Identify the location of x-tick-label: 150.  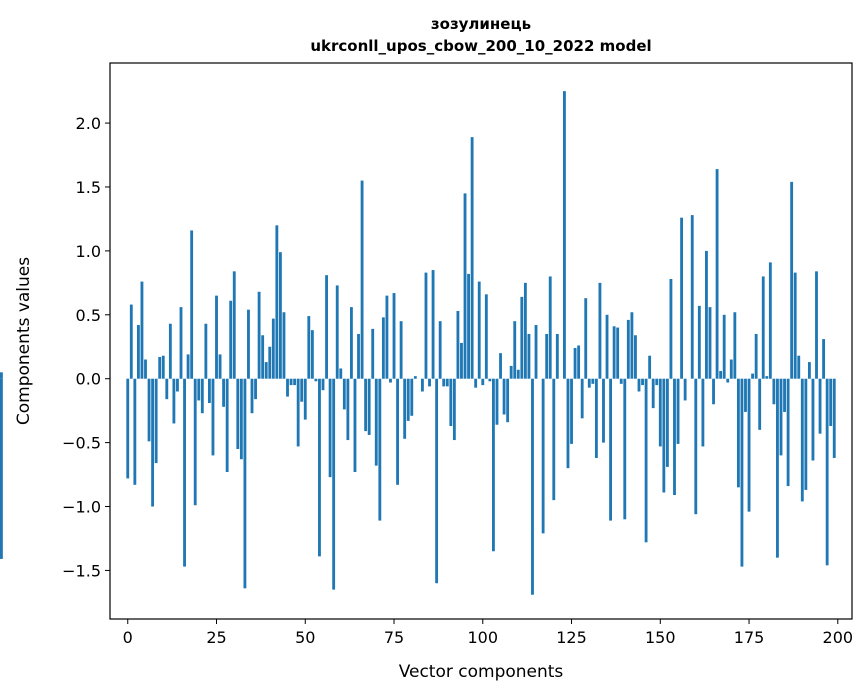
(660, 637).